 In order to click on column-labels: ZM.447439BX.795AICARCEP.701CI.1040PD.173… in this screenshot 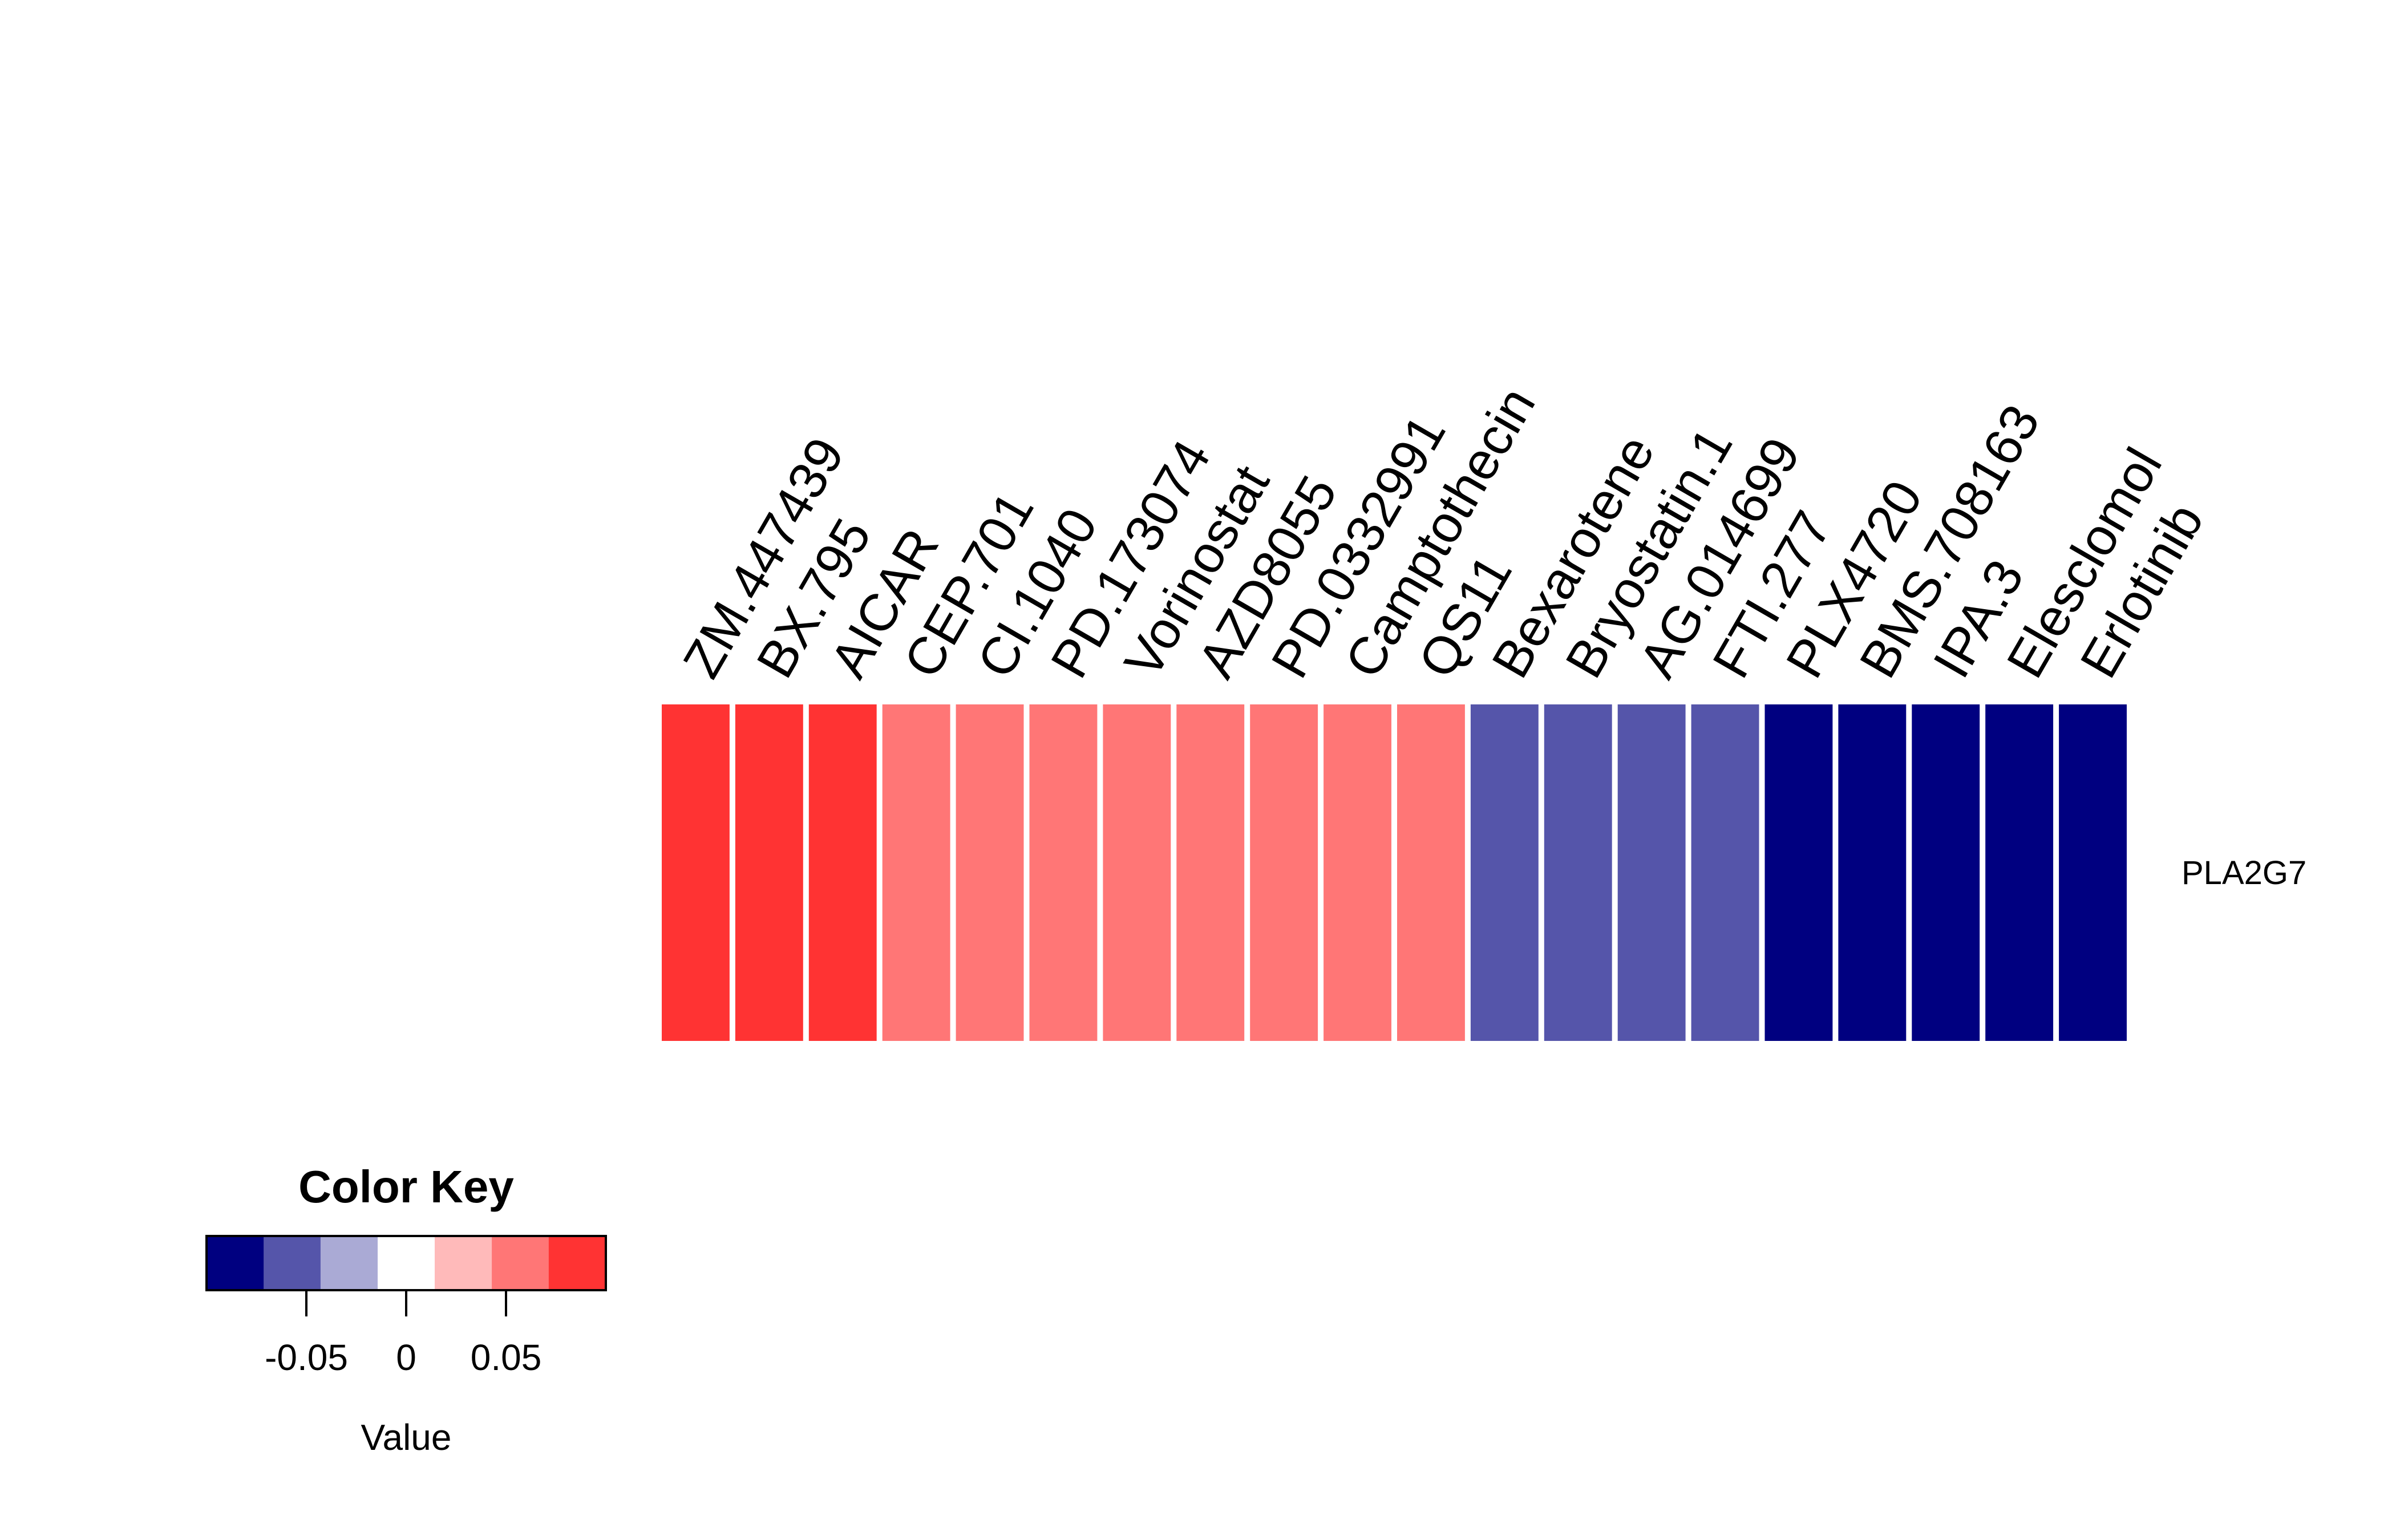, I will do `click(1443, 532)`.